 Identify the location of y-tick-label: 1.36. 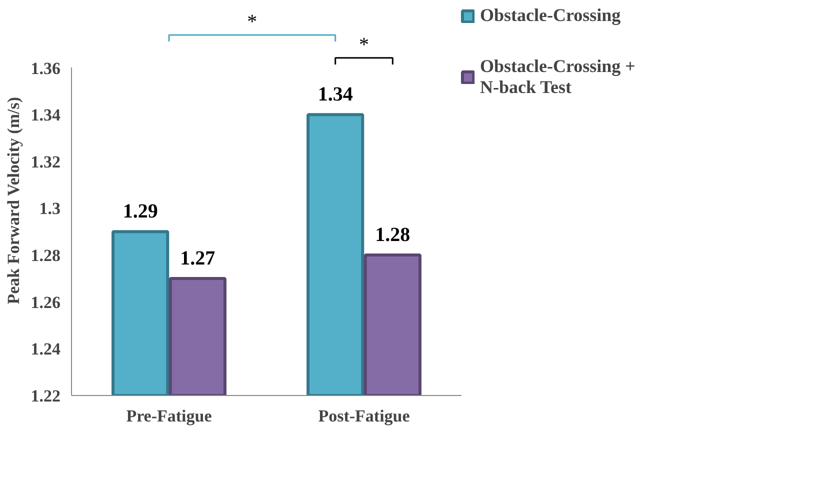
(45, 68).